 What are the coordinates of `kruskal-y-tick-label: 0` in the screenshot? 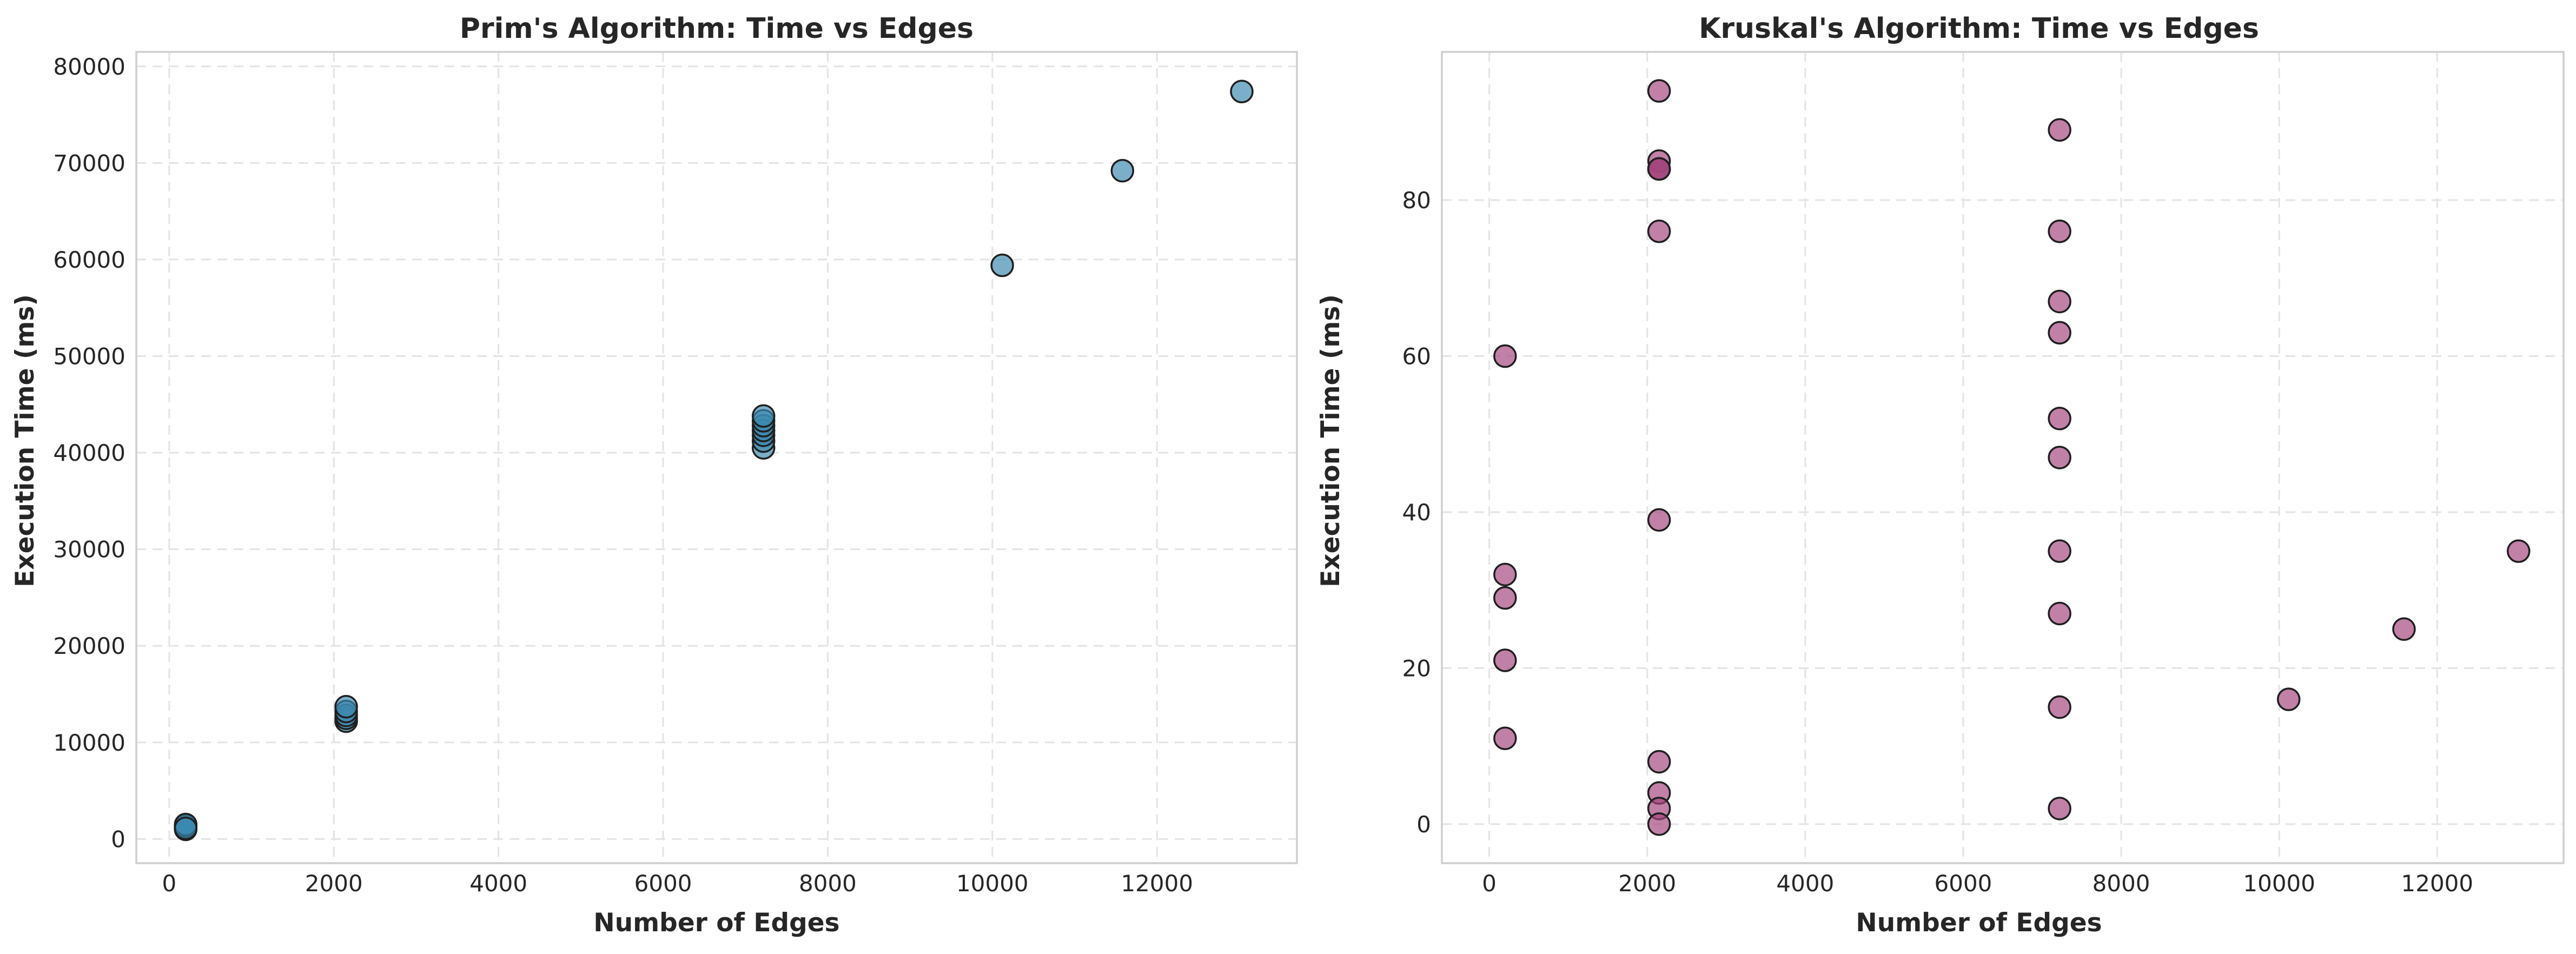 It's located at (1424, 825).